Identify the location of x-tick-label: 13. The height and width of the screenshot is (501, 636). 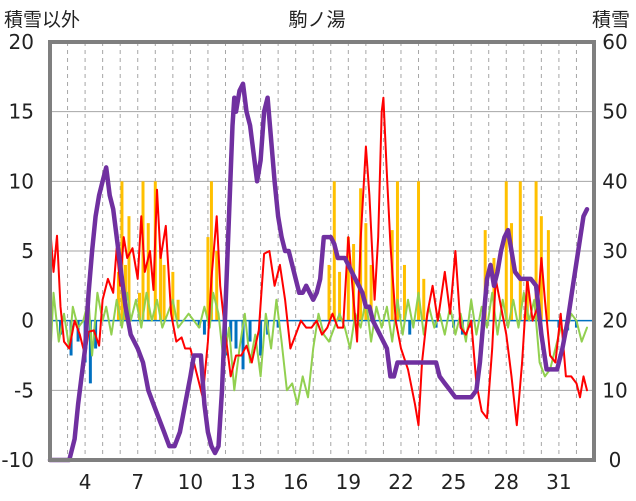
(242, 482).